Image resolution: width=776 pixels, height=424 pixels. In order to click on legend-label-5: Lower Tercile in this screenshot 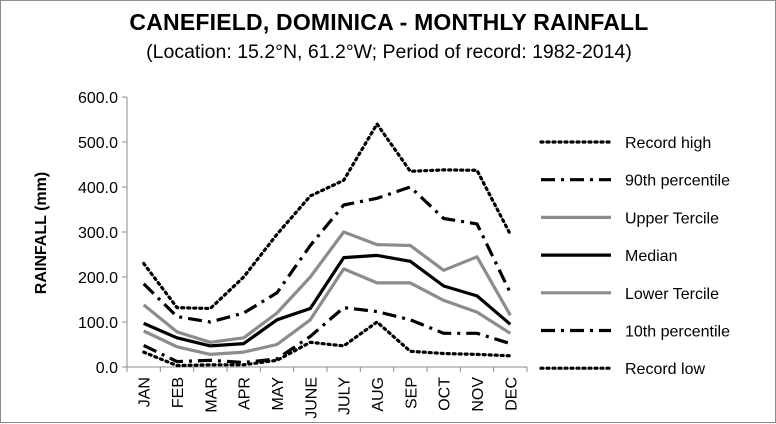, I will do `click(672, 294)`.